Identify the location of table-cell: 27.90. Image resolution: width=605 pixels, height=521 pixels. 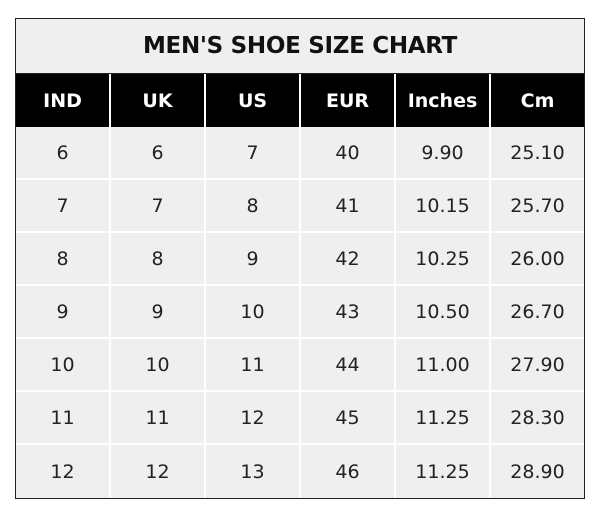
(537, 365).